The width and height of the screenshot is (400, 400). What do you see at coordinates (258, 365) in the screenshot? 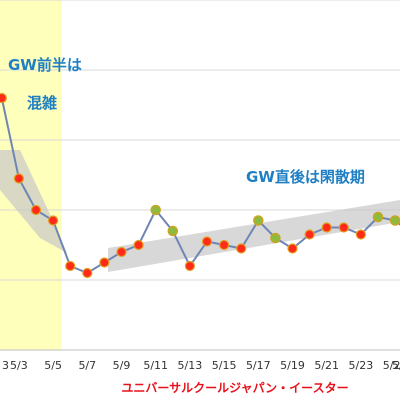
I see `x-tick-label: 5/17` at bounding box center [258, 365].